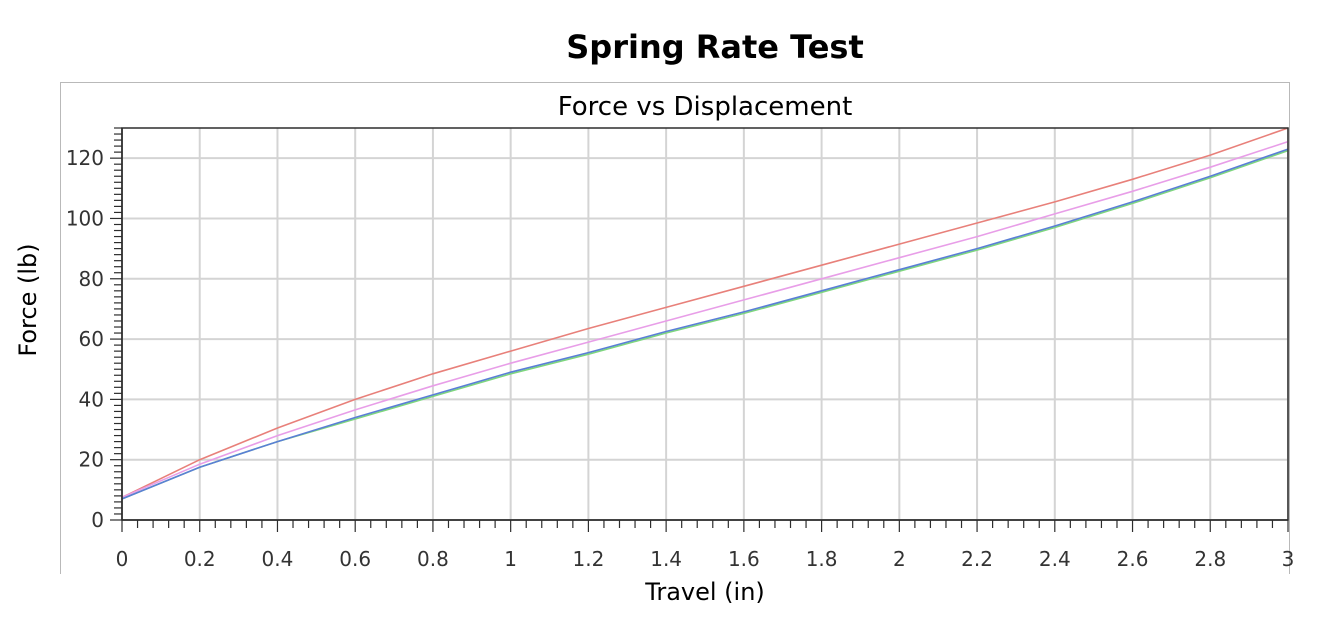 Image resolution: width=1322 pixels, height=626 pixels. What do you see at coordinates (85, 218) in the screenshot?
I see `y-tick-label: 100` at bounding box center [85, 218].